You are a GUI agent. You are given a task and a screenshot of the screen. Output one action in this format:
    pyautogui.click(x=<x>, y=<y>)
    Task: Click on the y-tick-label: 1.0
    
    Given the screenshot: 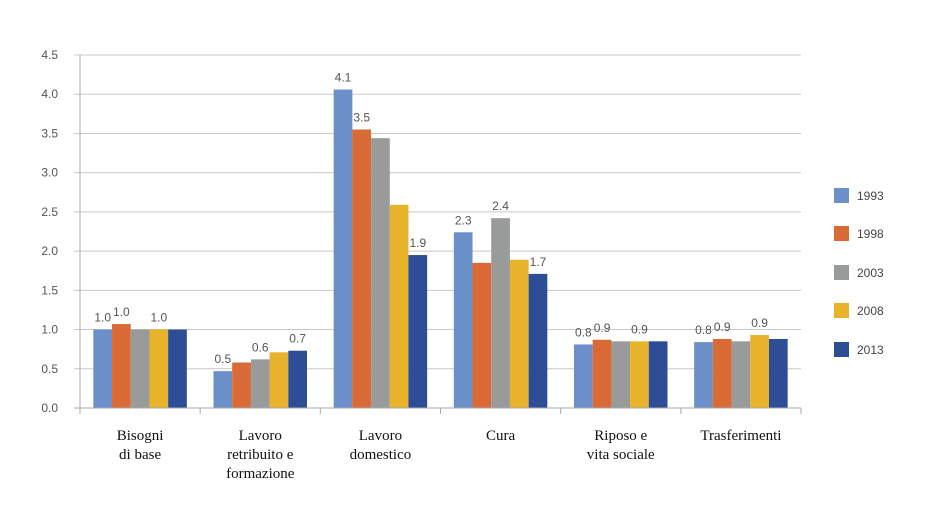 What is the action you would take?
    pyautogui.click(x=49, y=330)
    